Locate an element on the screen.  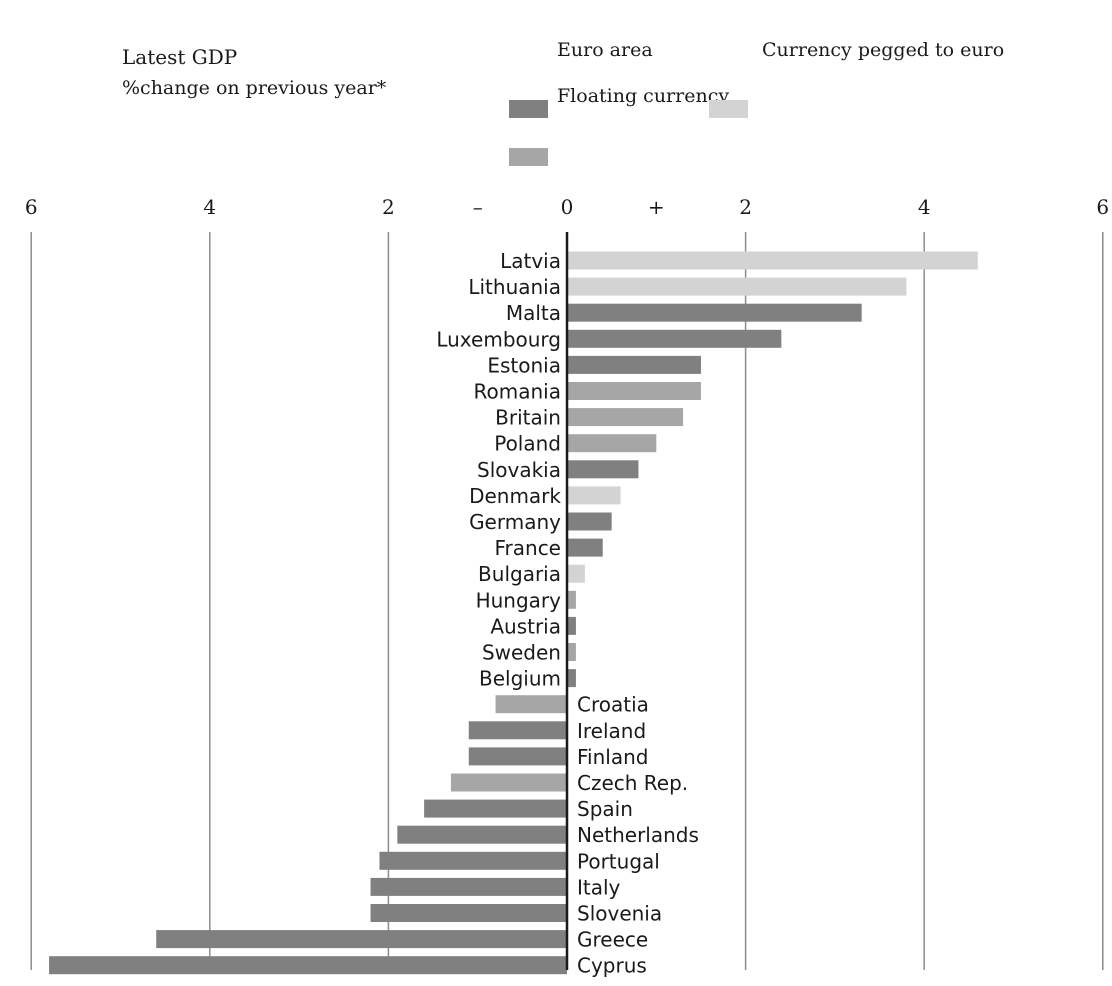
category-label: Luxembourg is located at coordinates (498, 339).